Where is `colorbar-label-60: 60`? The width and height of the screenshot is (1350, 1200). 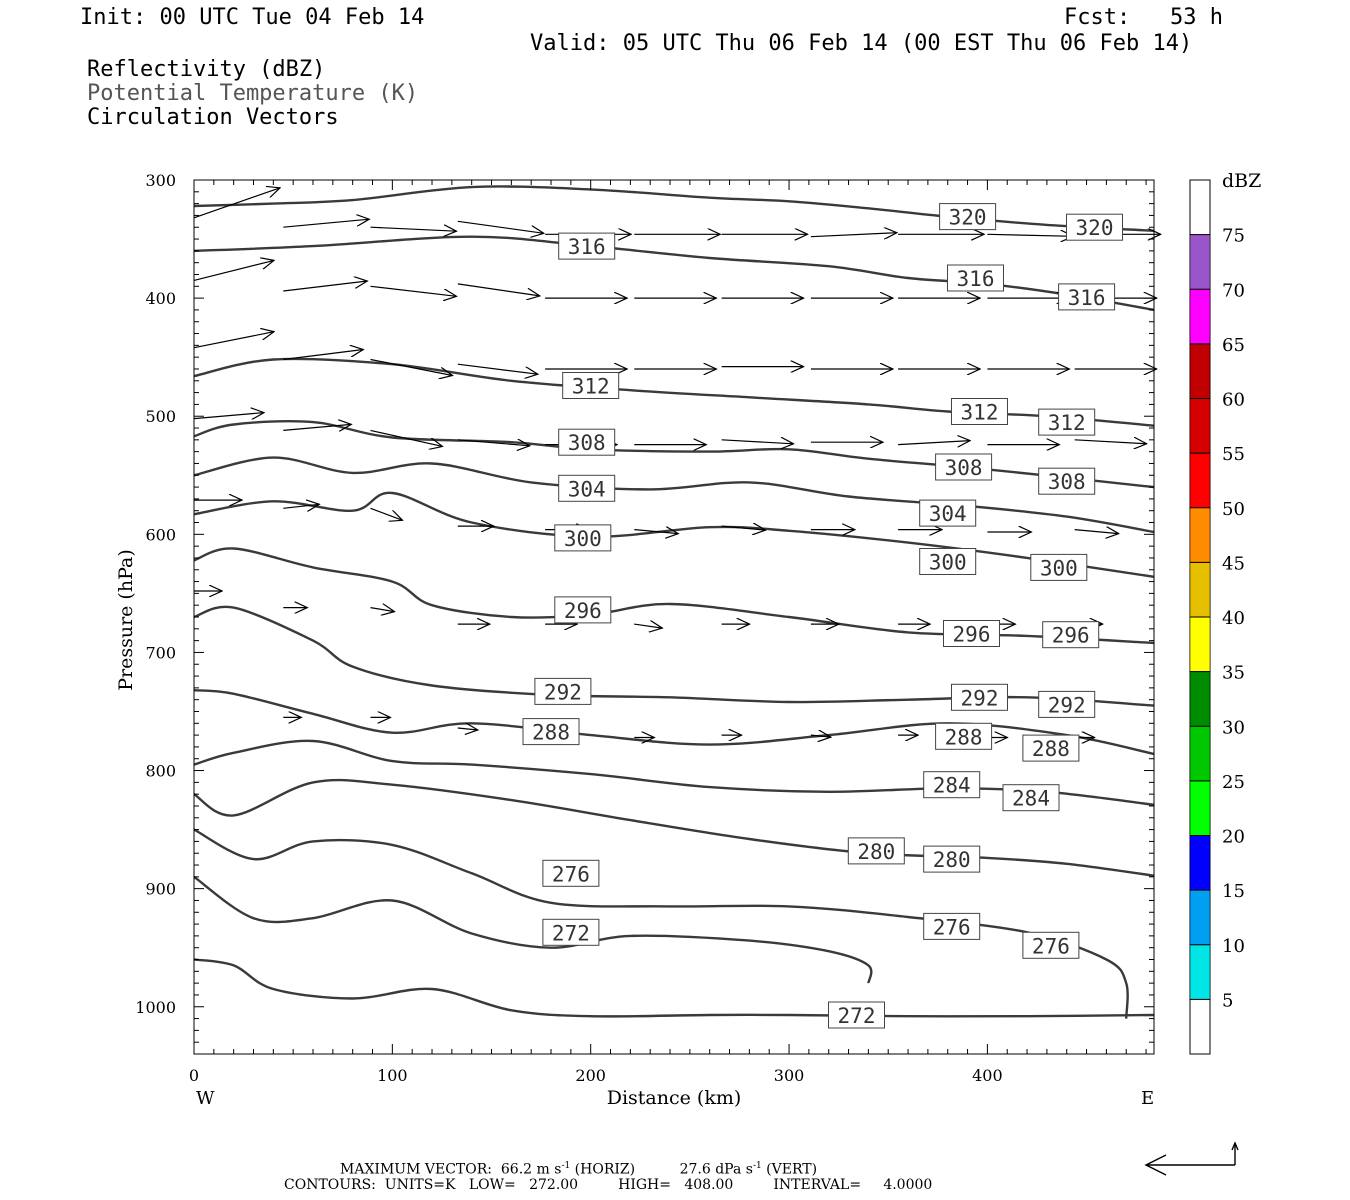
colorbar-label-60: 60 is located at coordinates (1233, 400).